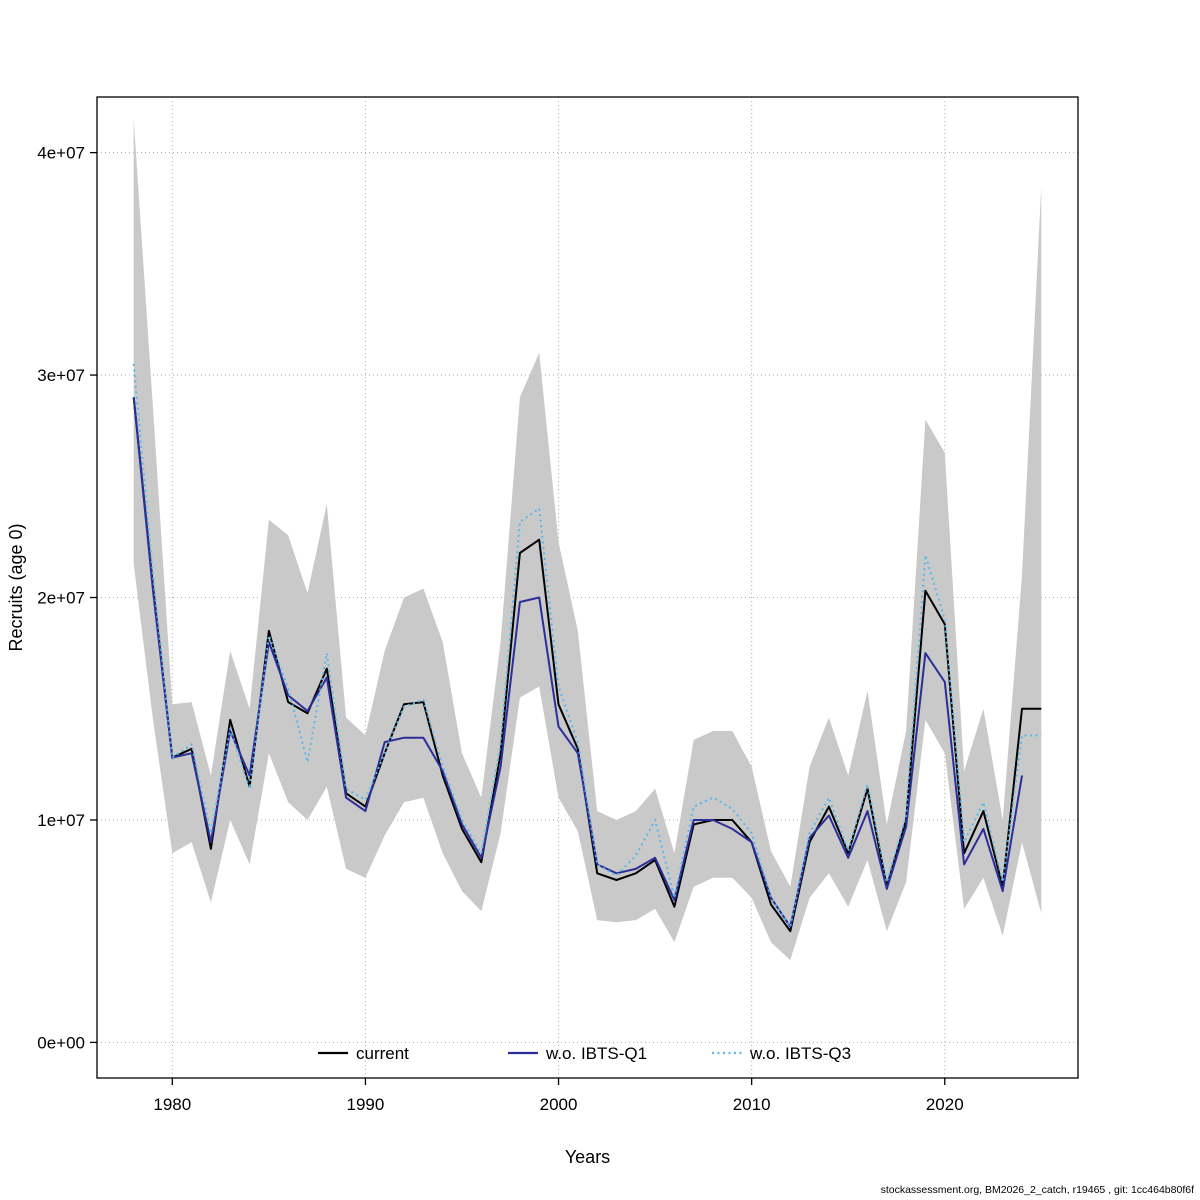  Describe the element at coordinates (945, 1104) in the screenshot. I see `x-tick-label: 2020` at that location.